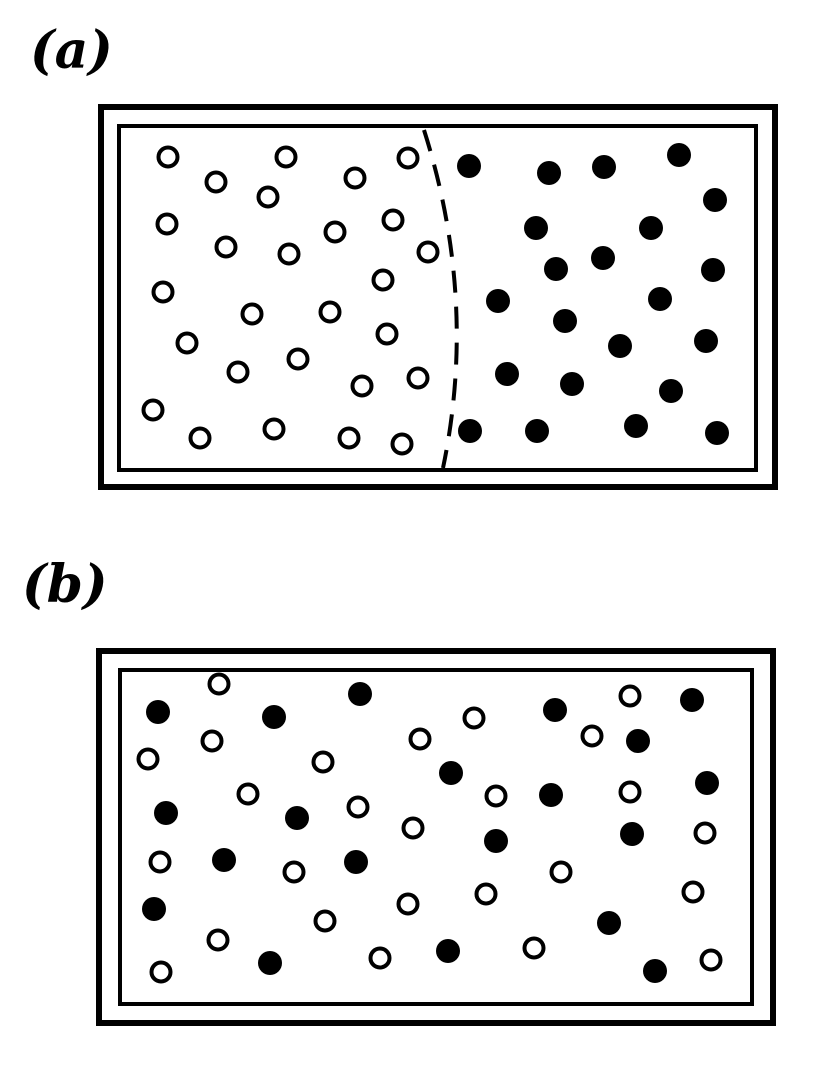 This screenshot has width=819, height=1080. Describe the element at coordinates (65, 584) in the screenshot. I see `panel-b-label: (b)` at that location.